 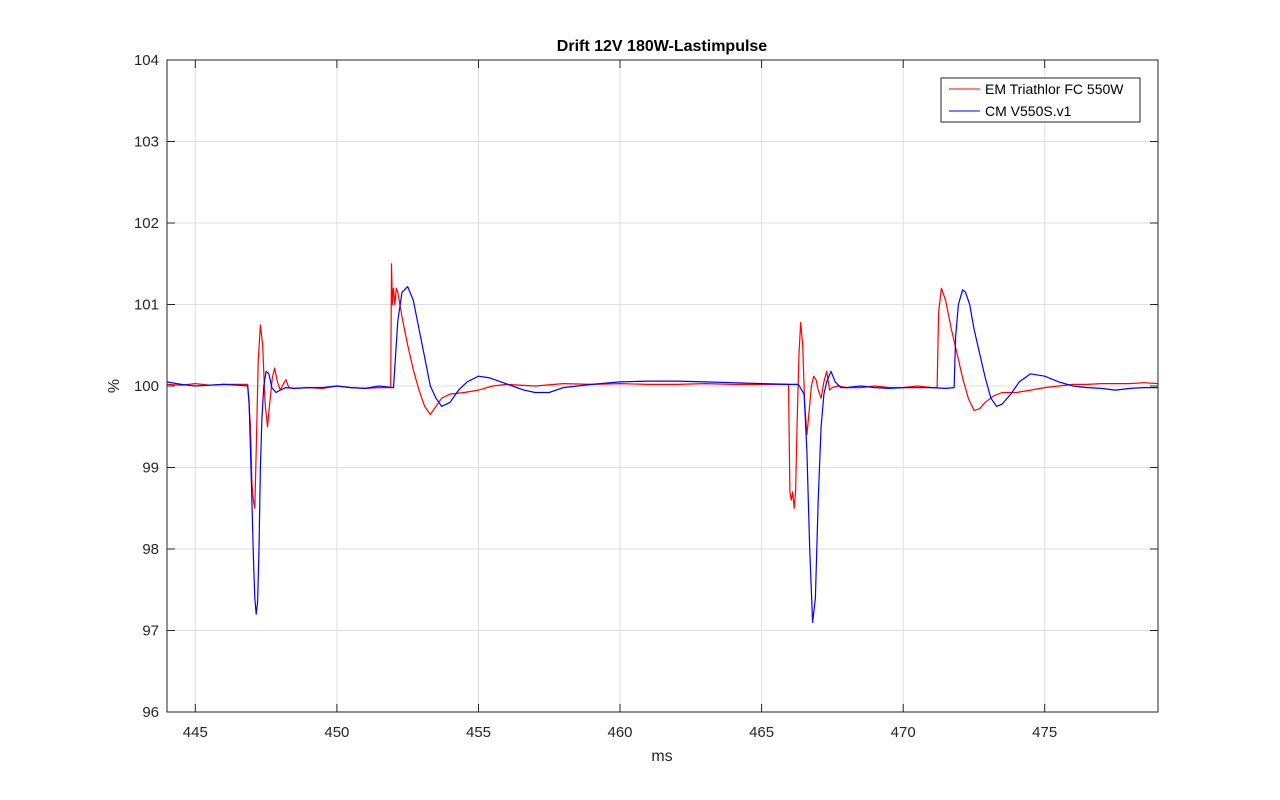 I want to click on y-tick-label: 103, so click(x=146, y=142).